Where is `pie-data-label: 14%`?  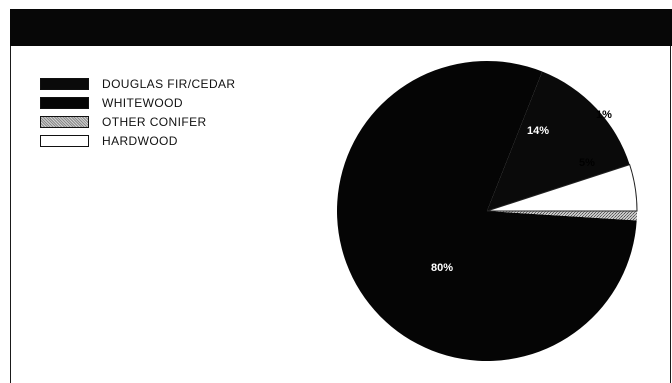
pie-data-label: 14% is located at coordinates (538, 131).